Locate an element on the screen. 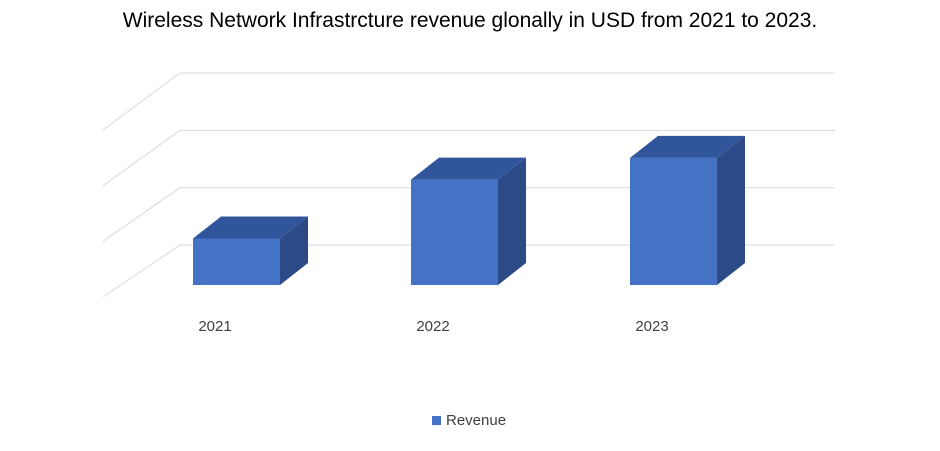 Image resolution: width=940 pixels, height=451 pixels. x-tick-label: 2021 is located at coordinates (214, 326).